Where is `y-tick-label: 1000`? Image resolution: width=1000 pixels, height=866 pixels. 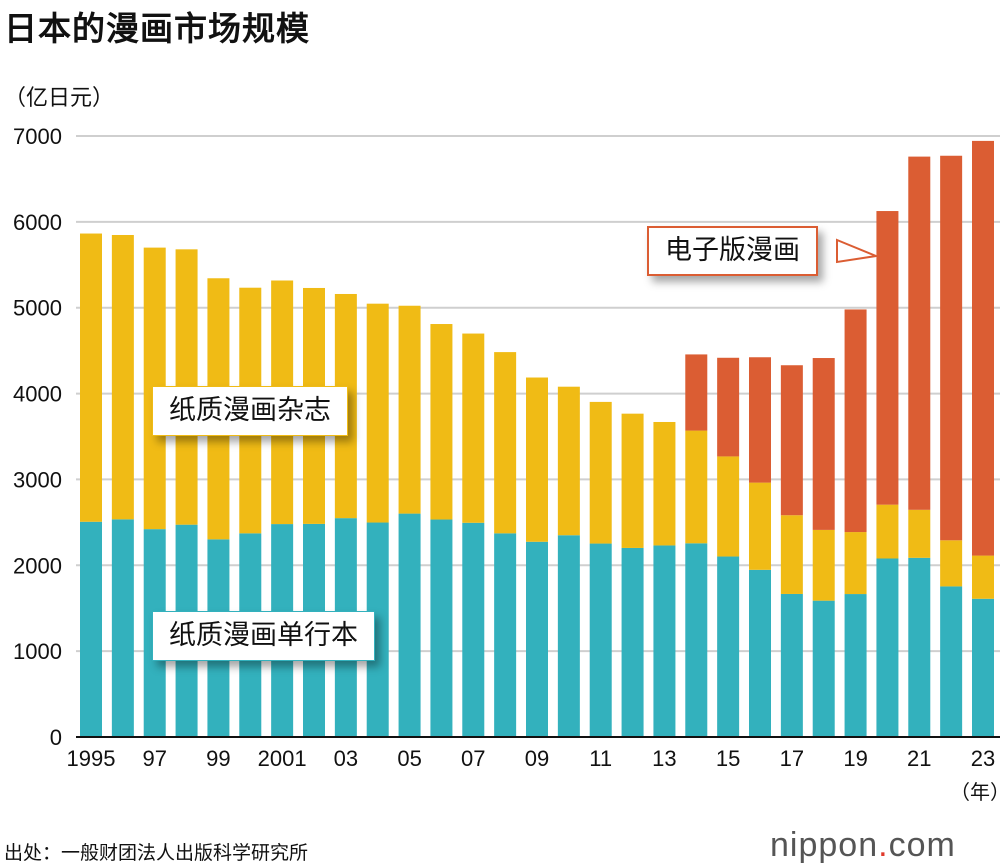
y-tick-label: 1000 is located at coordinates (37, 651).